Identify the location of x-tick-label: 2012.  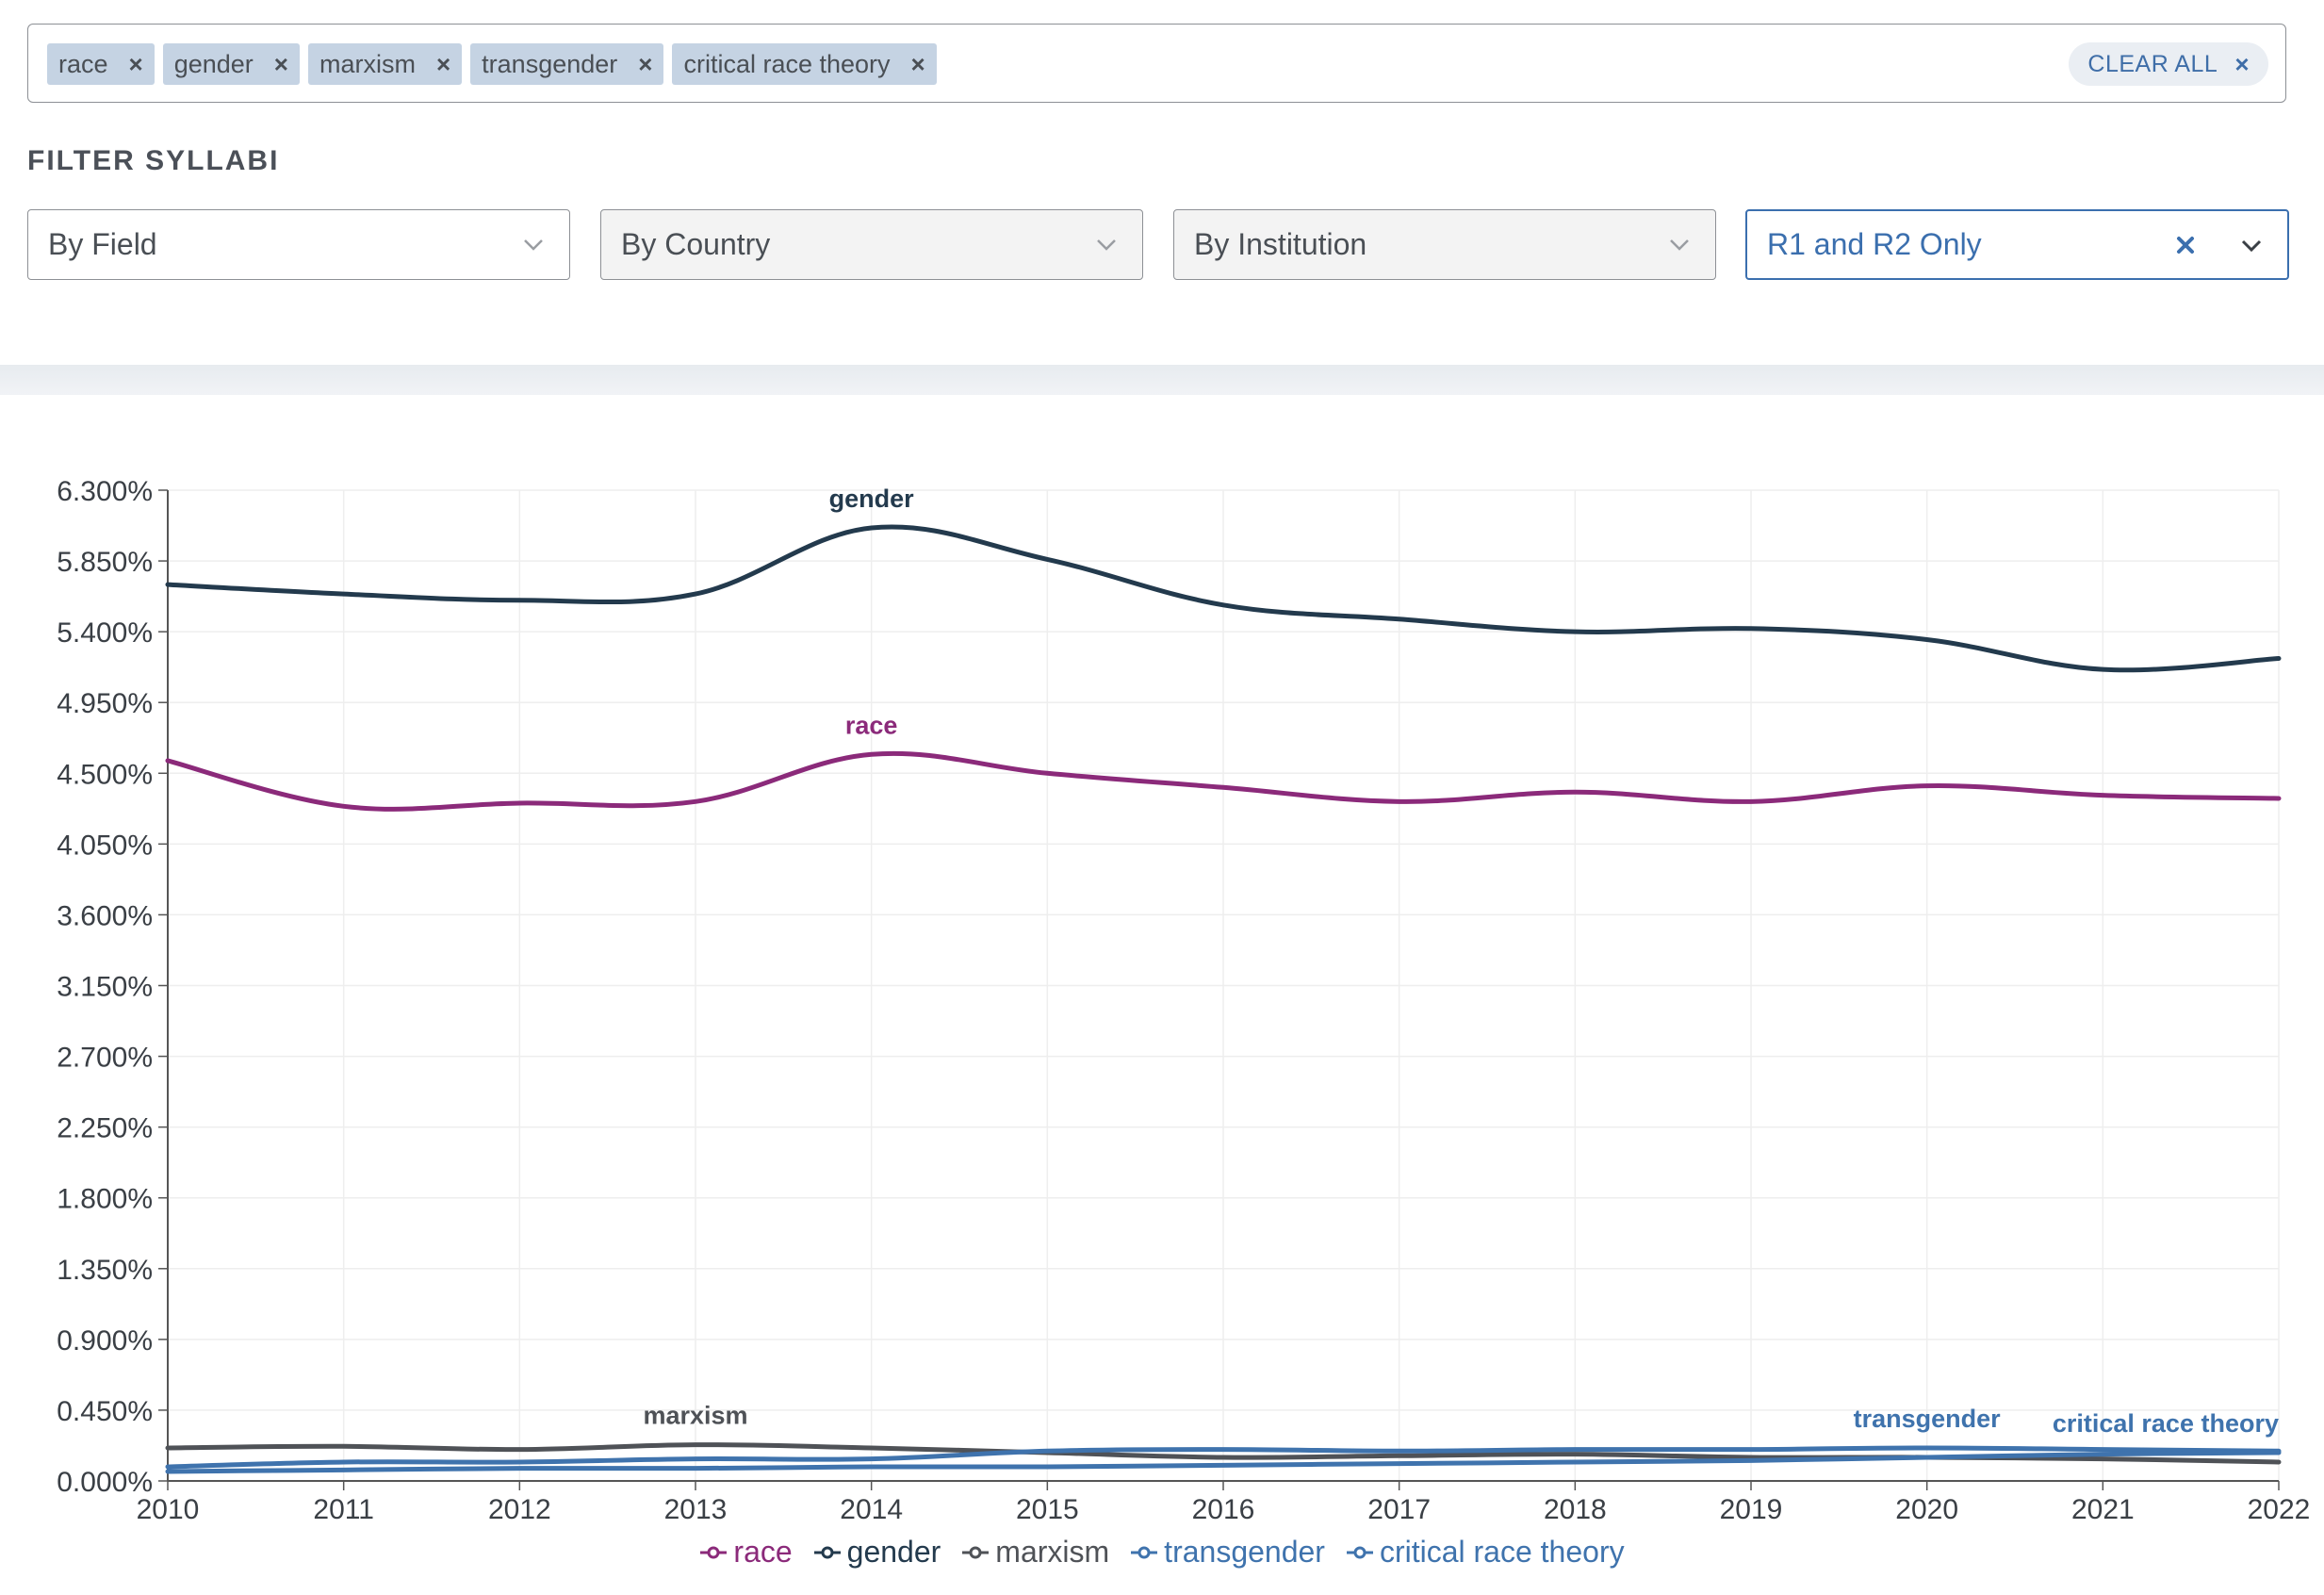
(519, 1509).